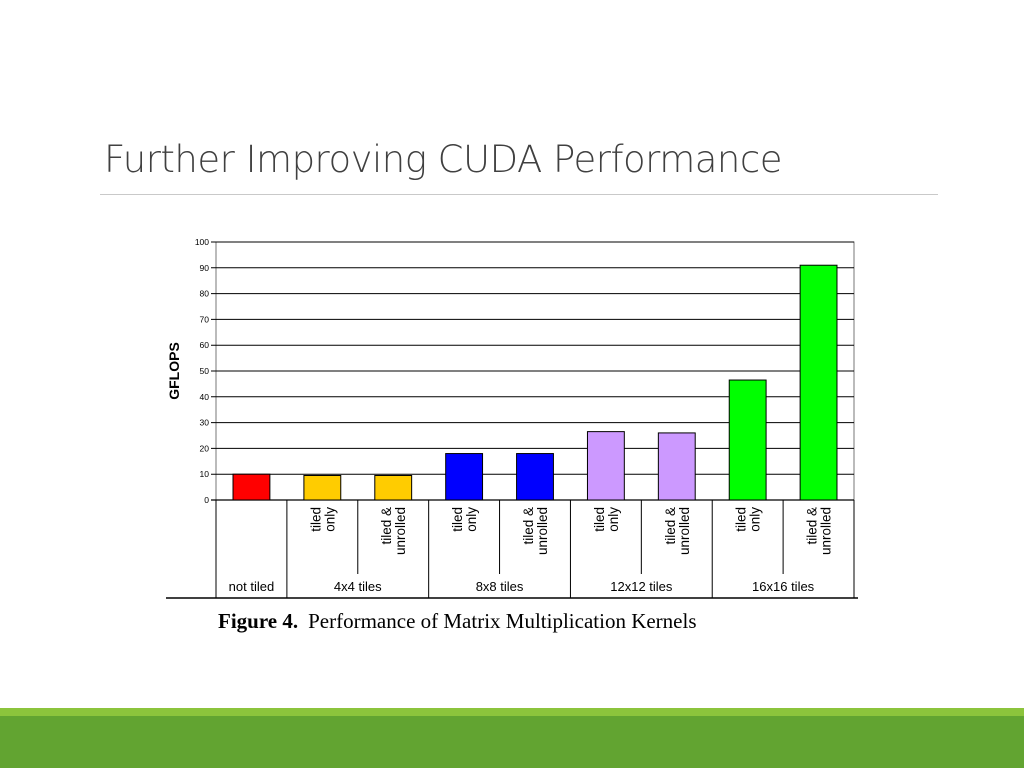 This screenshot has width=1024, height=768. Describe the element at coordinates (206, 500) in the screenshot. I see `y-tick-label: 0` at that location.